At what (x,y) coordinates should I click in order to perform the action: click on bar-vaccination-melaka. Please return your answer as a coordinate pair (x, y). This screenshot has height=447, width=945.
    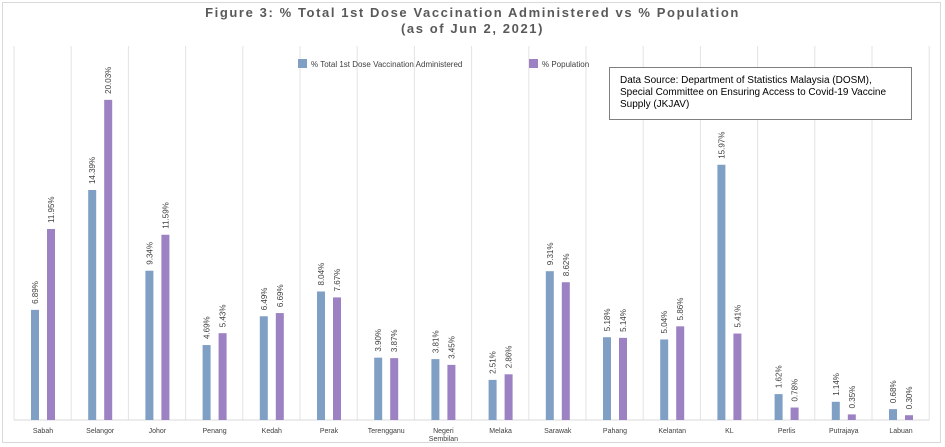
    Looking at the image, I should click on (492, 399).